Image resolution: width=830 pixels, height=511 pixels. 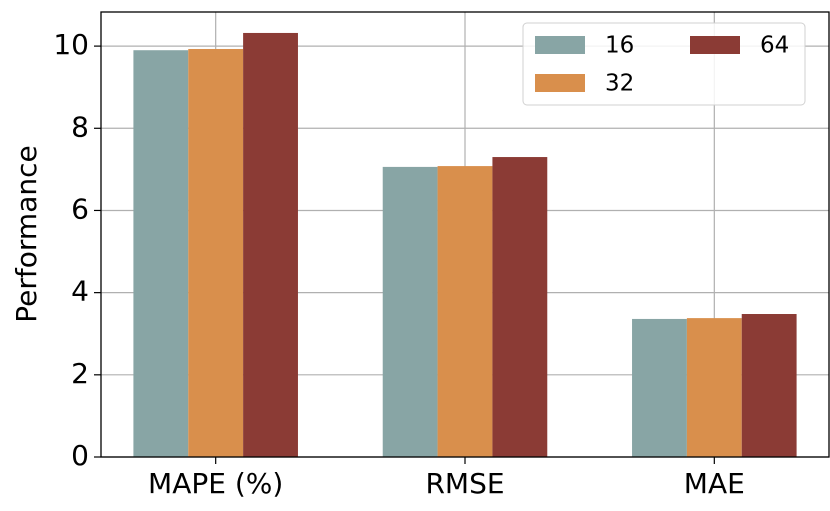 What do you see at coordinates (619, 84) in the screenshot?
I see `legend-label: 32` at bounding box center [619, 84].